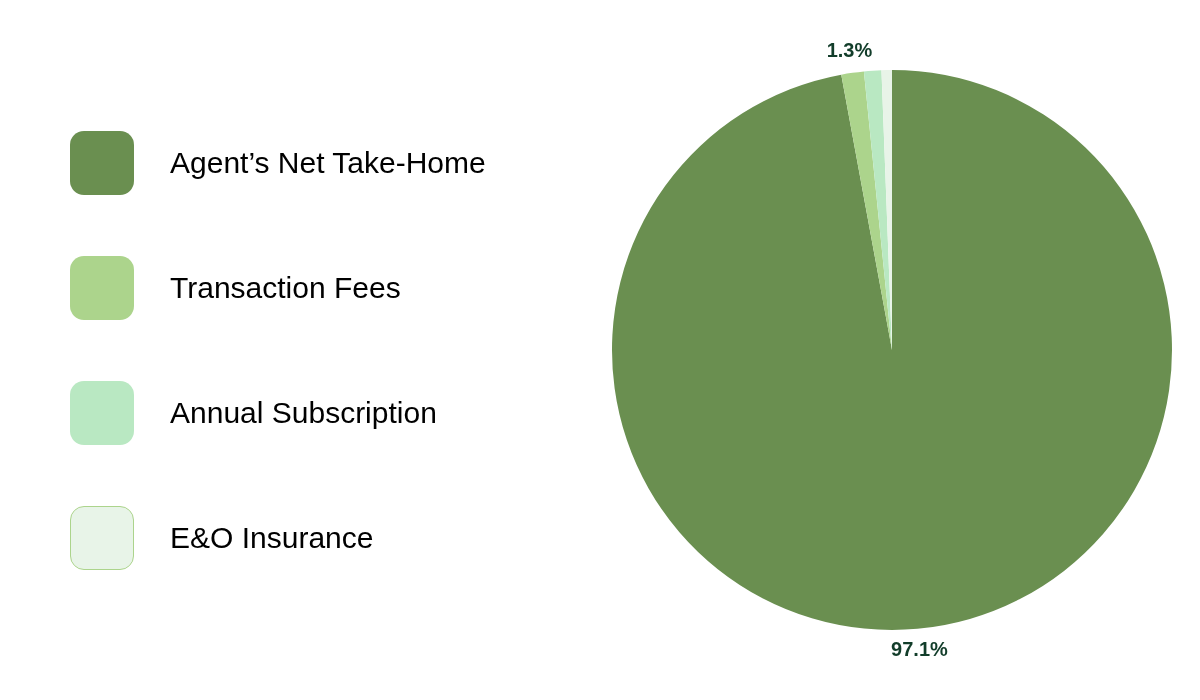  I want to click on legend-label: Transaction Fees, so click(285, 287).